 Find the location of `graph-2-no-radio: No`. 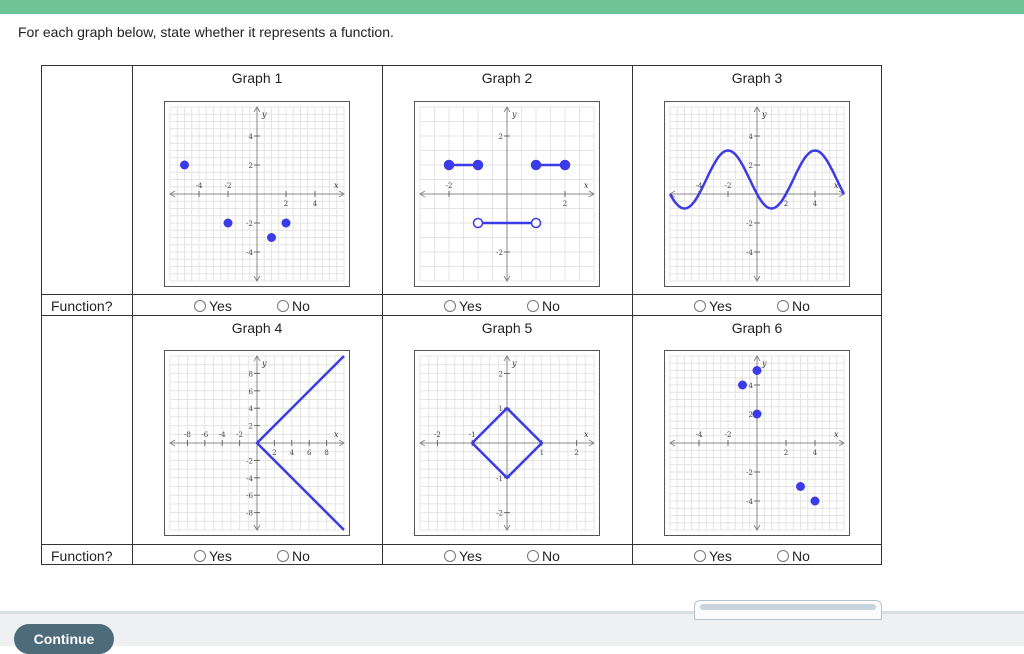

graph-2-no-radio: No is located at coordinates (543, 306).